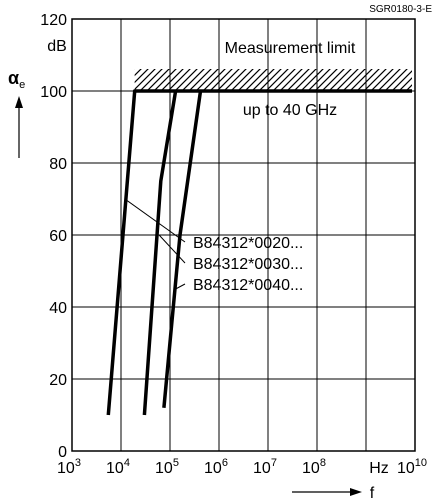  I want to click on y-tick-label: 100, so click(53, 92).